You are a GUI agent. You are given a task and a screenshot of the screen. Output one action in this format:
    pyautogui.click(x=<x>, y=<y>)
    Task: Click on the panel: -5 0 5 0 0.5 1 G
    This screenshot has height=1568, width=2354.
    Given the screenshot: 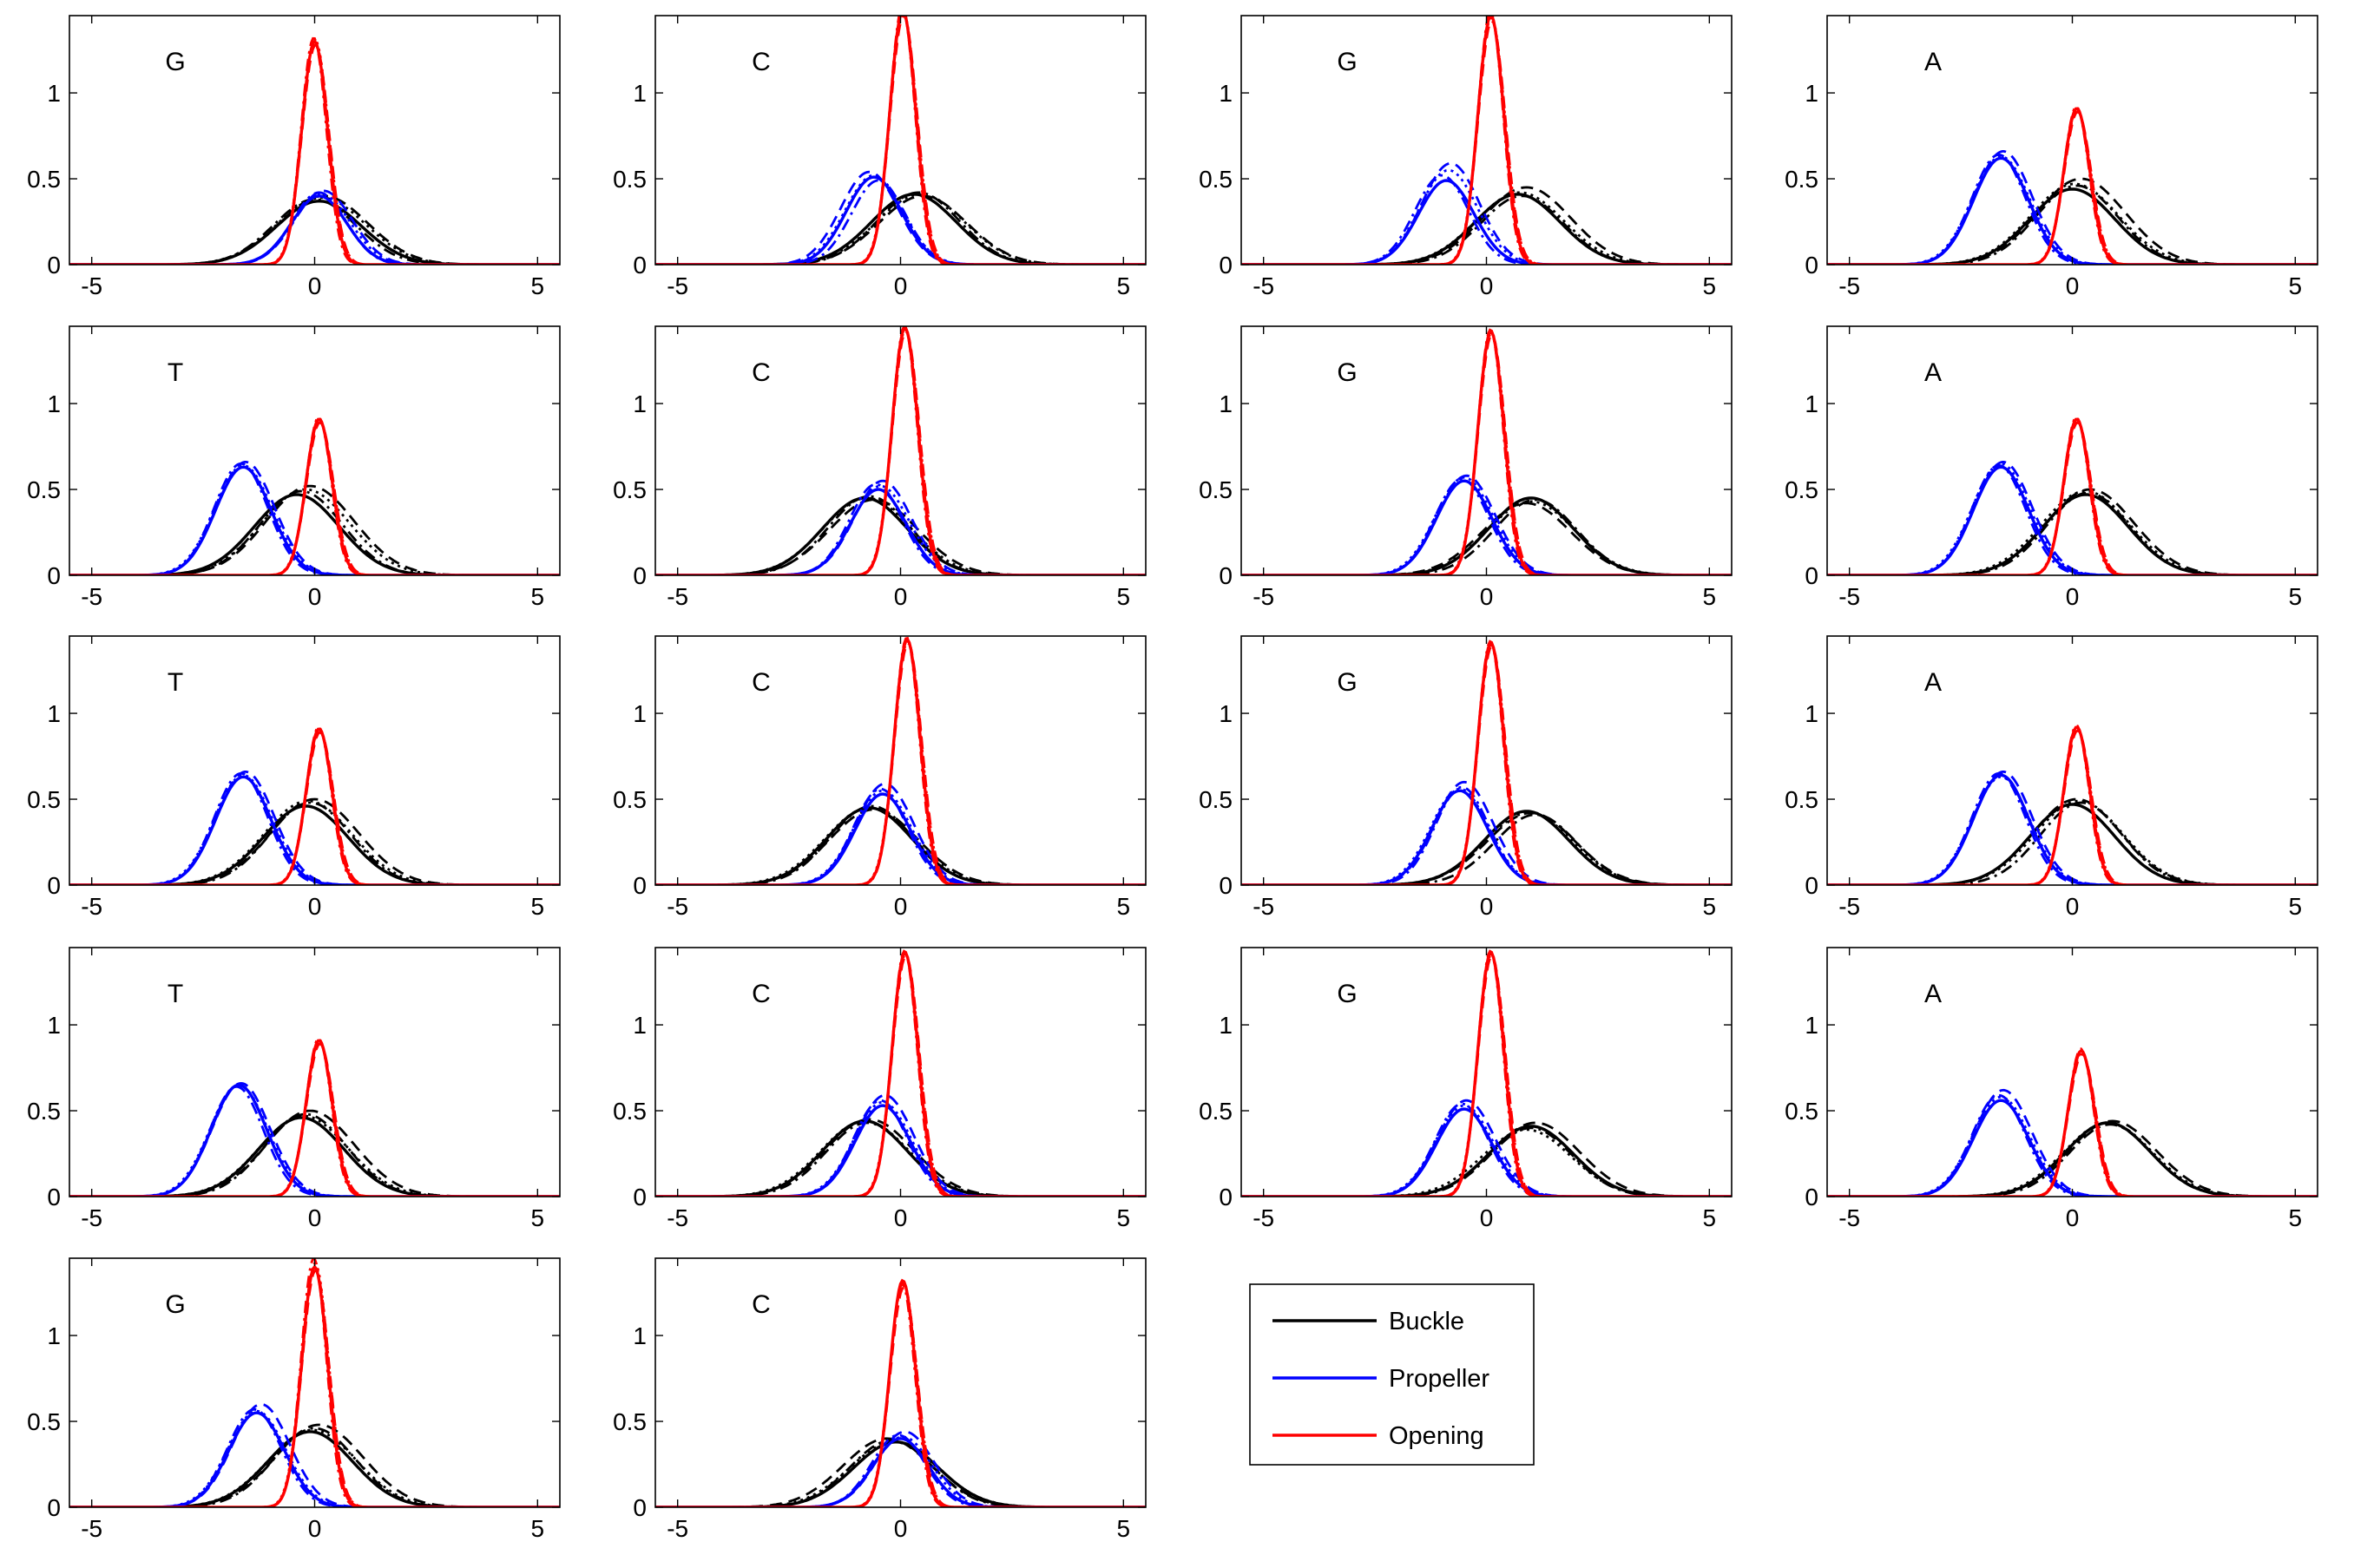 What is the action you would take?
    pyautogui.click(x=294, y=157)
    